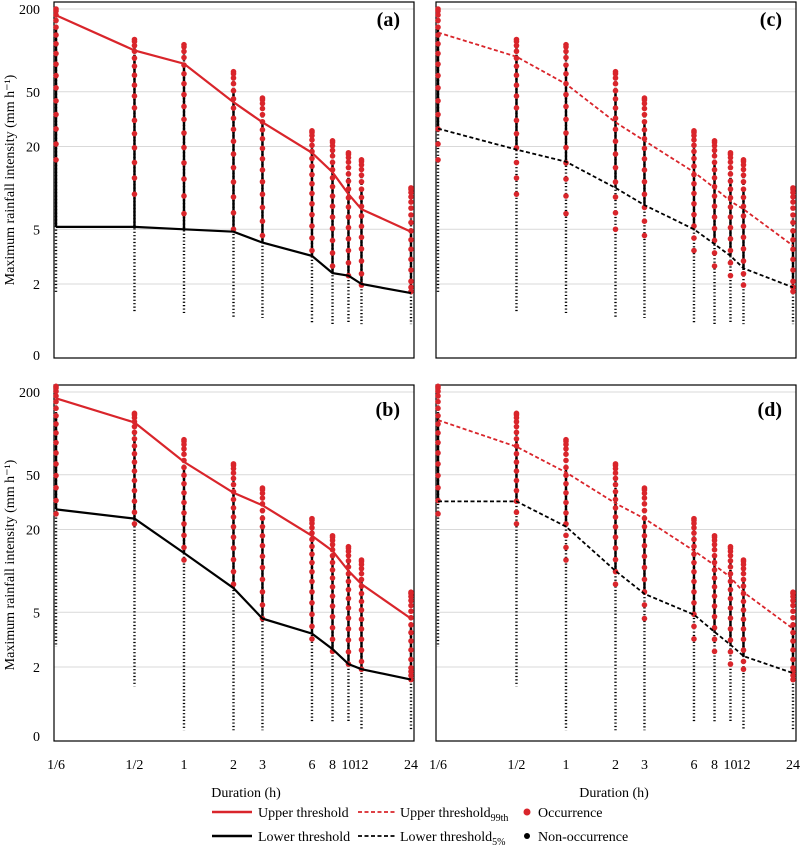 Image resolution: width=800 pixels, height=850 pixels. I want to click on legend-label-lower-threshold-5pct: Lower threshold5%, so click(453, 839).